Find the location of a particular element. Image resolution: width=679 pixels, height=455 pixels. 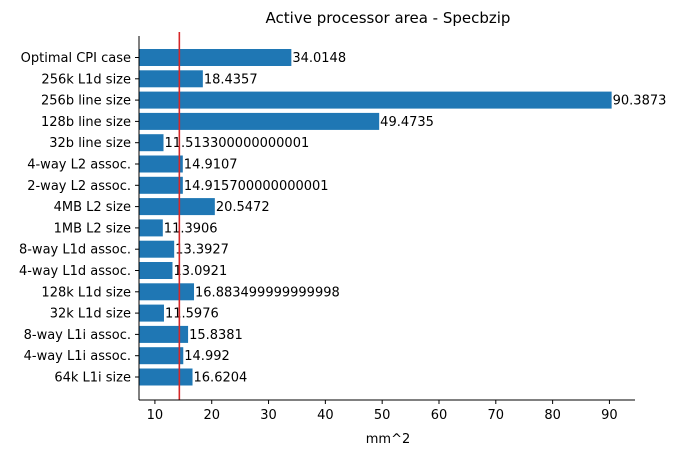

x-tick-label: 60 is located at coordinates (439, 415).